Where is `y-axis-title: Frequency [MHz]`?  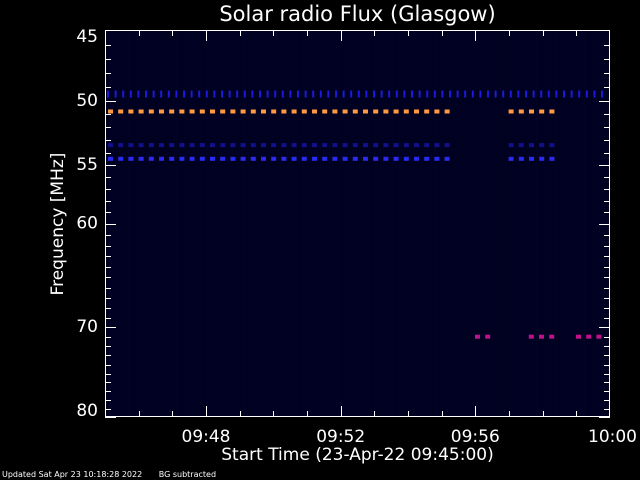
y-axis-title: Frequency [MHz] is located at coordinates (58, 224).